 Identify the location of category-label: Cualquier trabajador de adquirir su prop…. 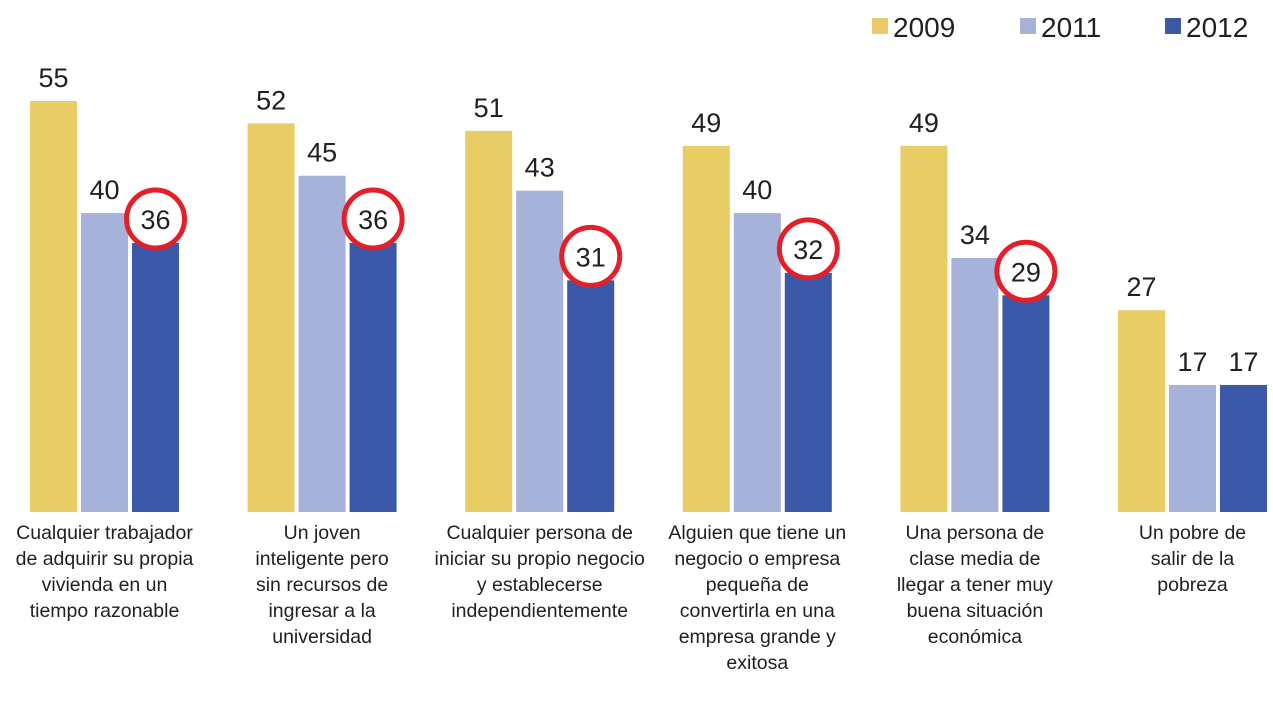
(104, 572).